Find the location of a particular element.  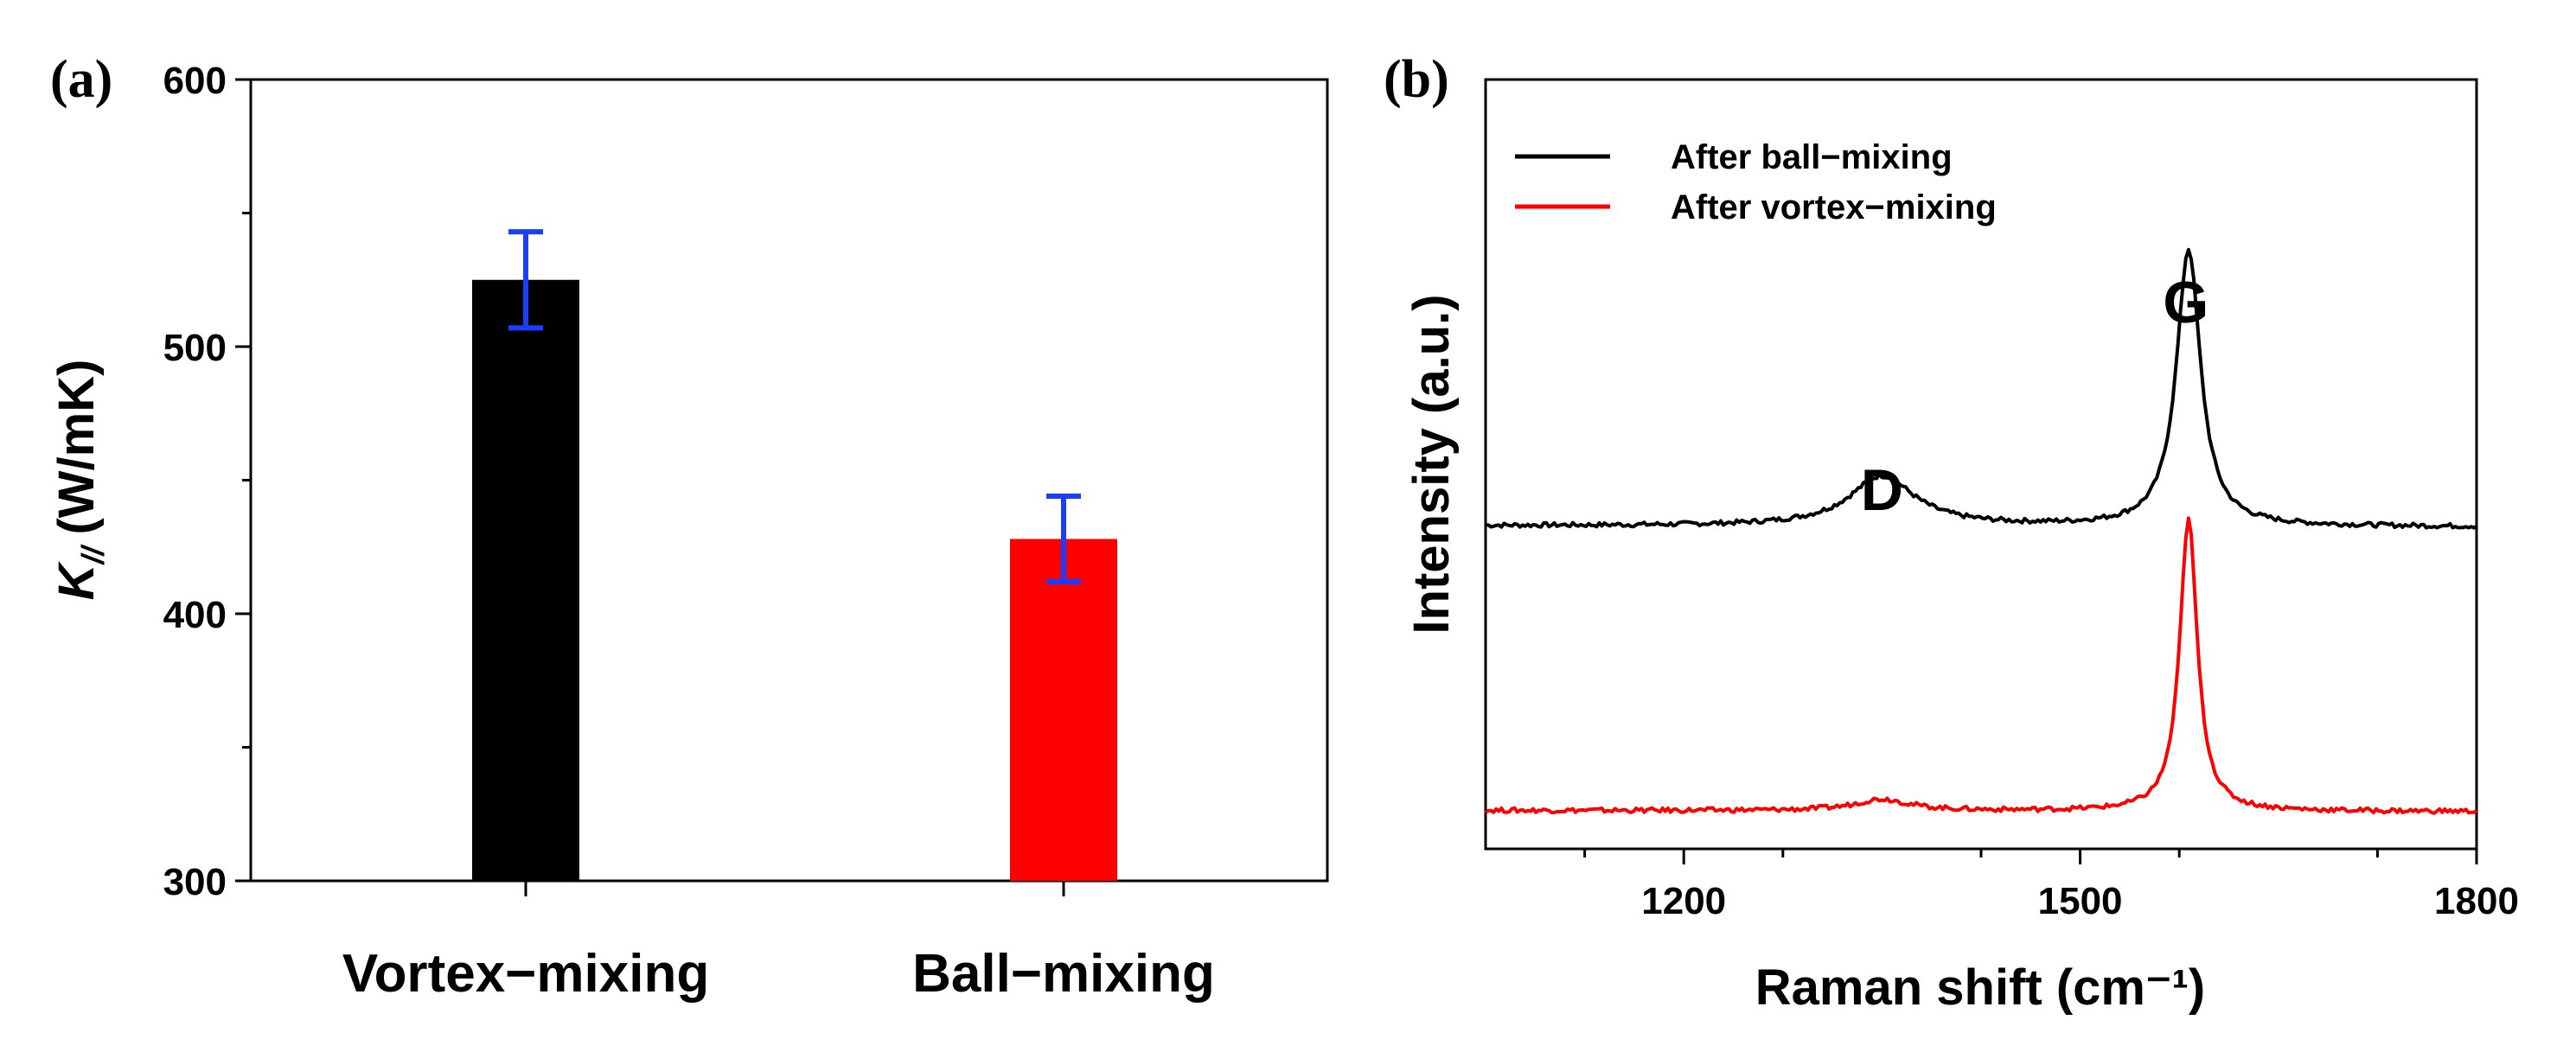

panel-b-peak-labels: DG is located at coordinates (2034, 397).